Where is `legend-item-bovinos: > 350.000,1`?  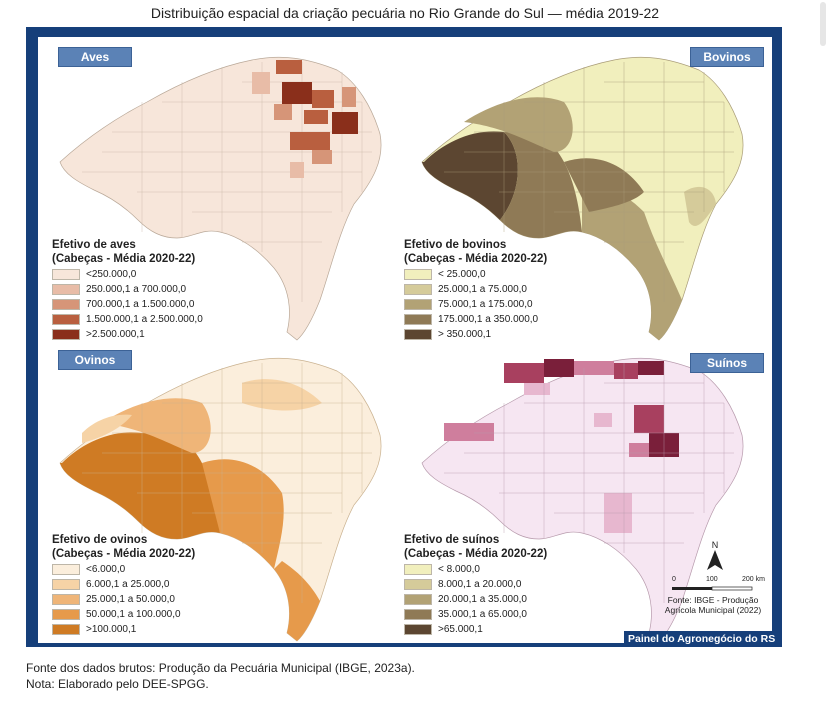 legend-item-bovinos: > 350.000,1 is located at coordinates (475, 334).